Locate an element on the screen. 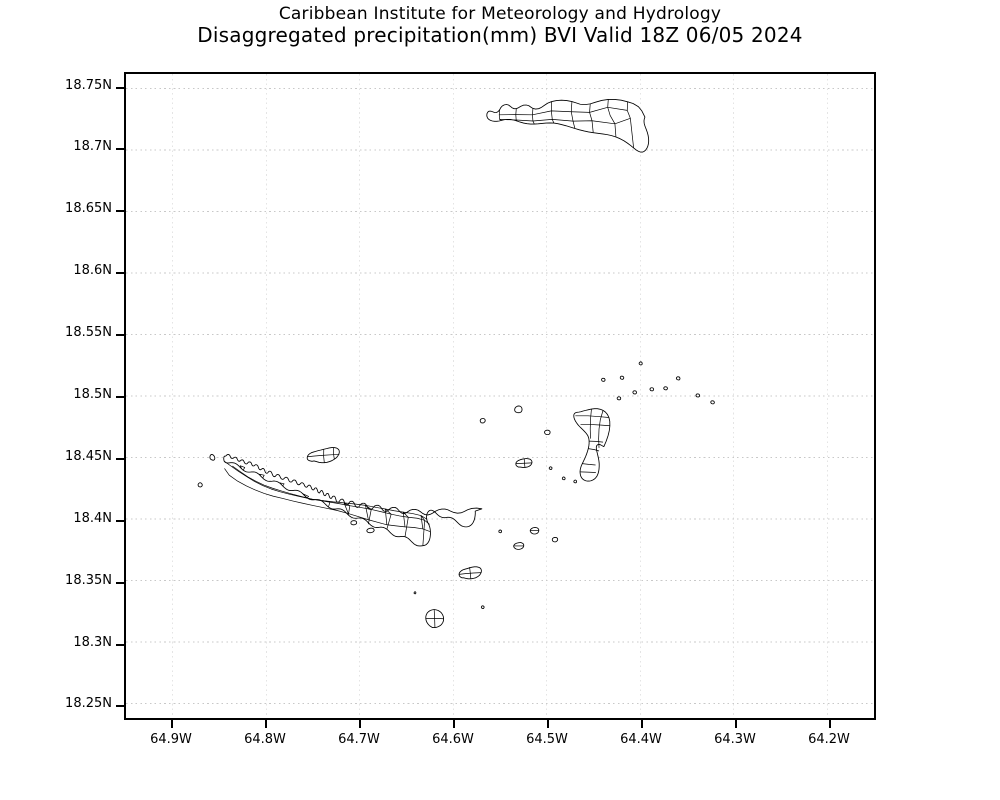  island-mid-cay-a is located at coordinates (575, 481).